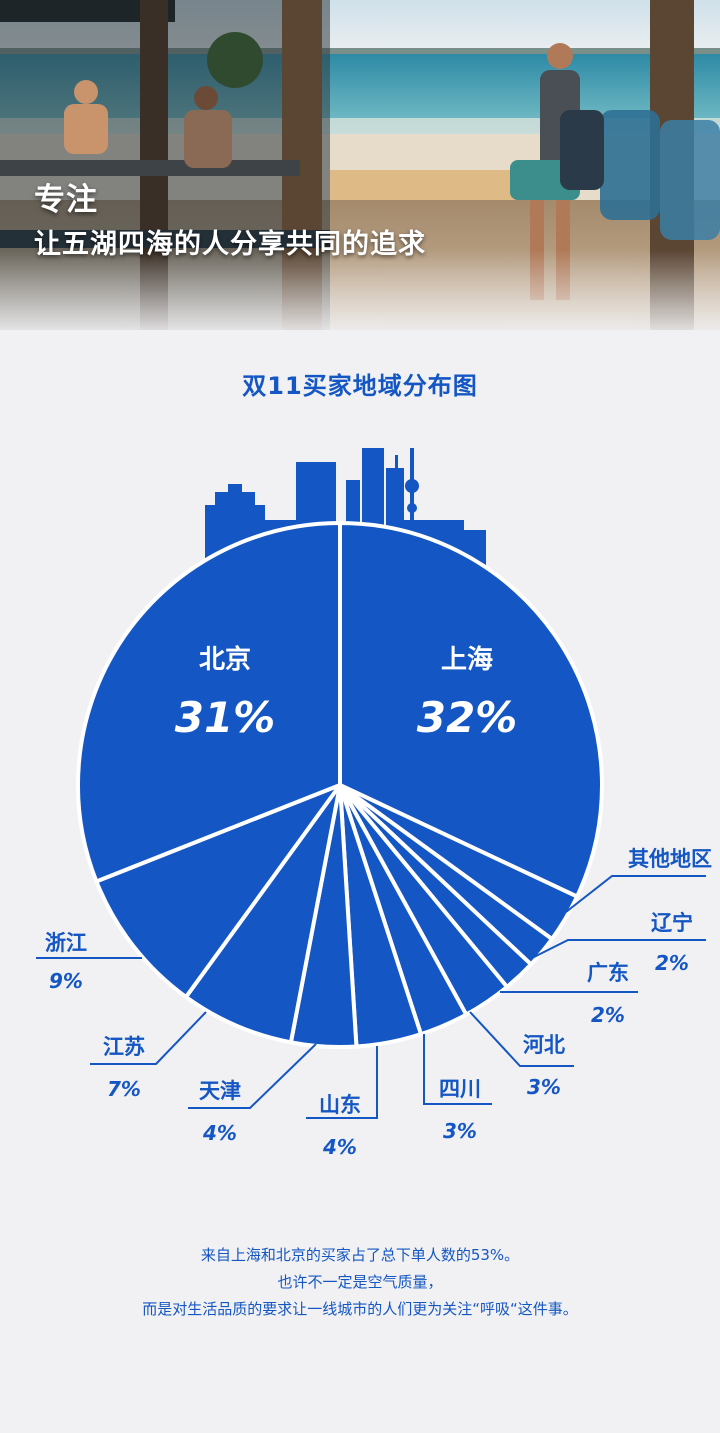  I want to click on footer-line-1: 来自上海和北京的买家占了总下单人数的53%。, so click(360, 1255).